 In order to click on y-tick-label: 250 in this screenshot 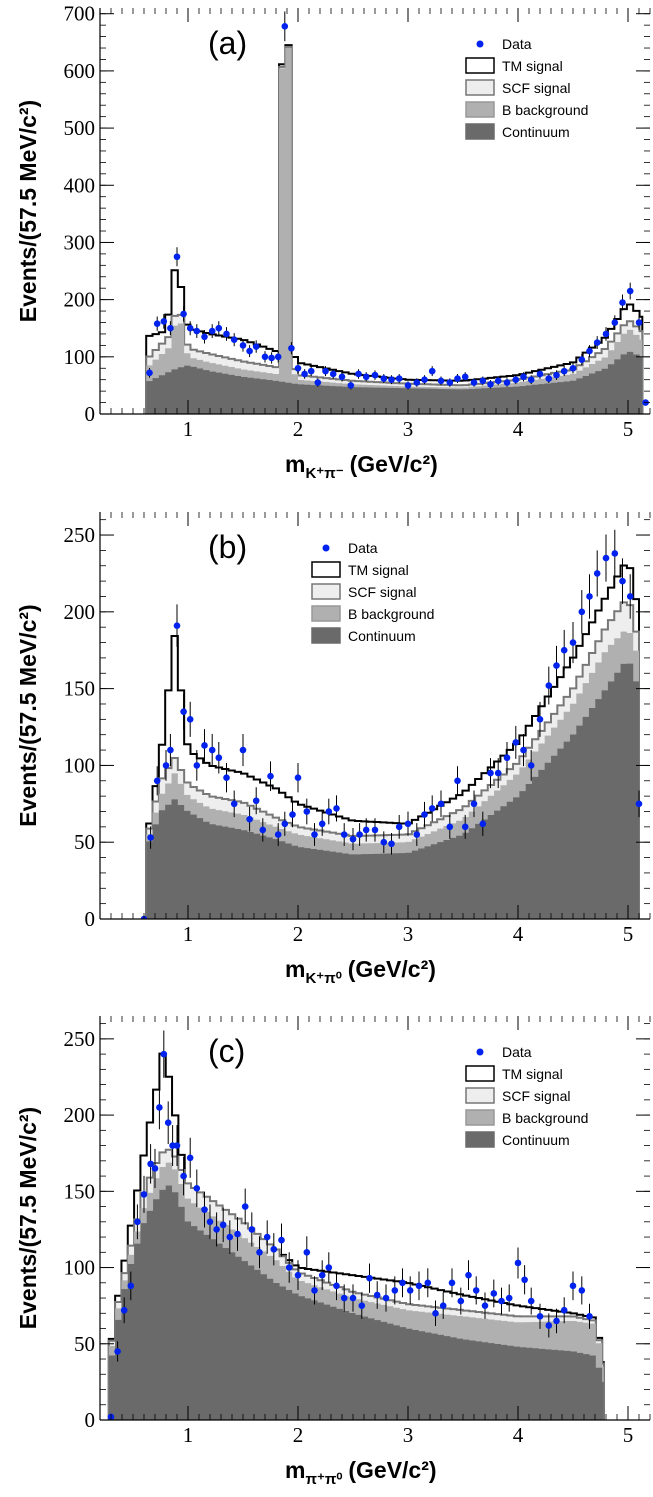, I will do `click(80, 535)`.